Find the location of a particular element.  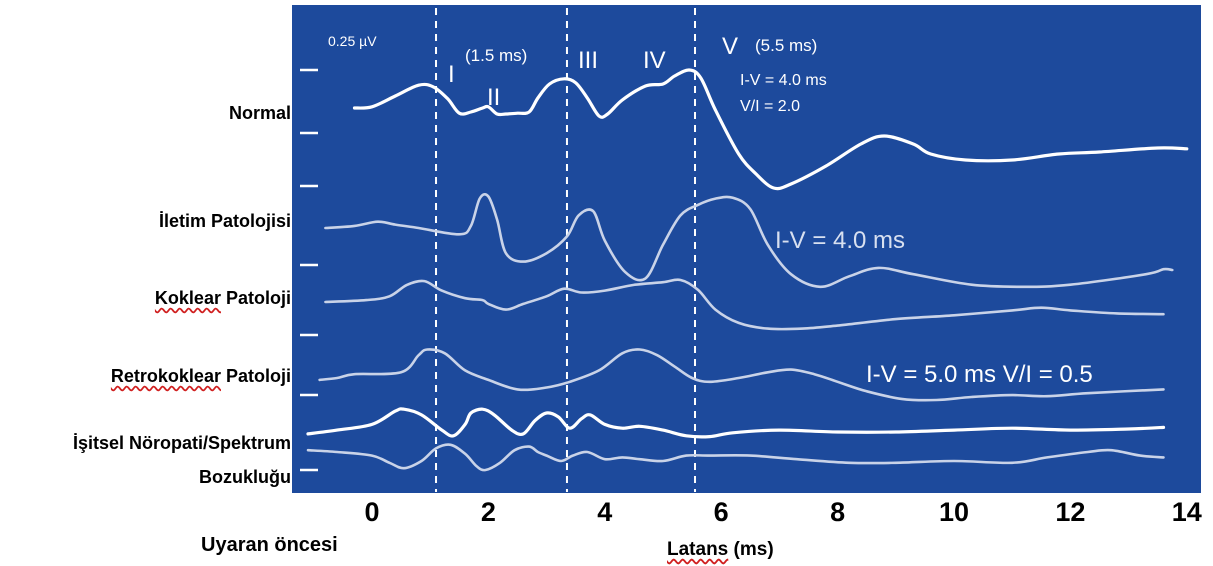

row-label-noropati-line2: Bozukluğu is located at coordinates (245, 477).